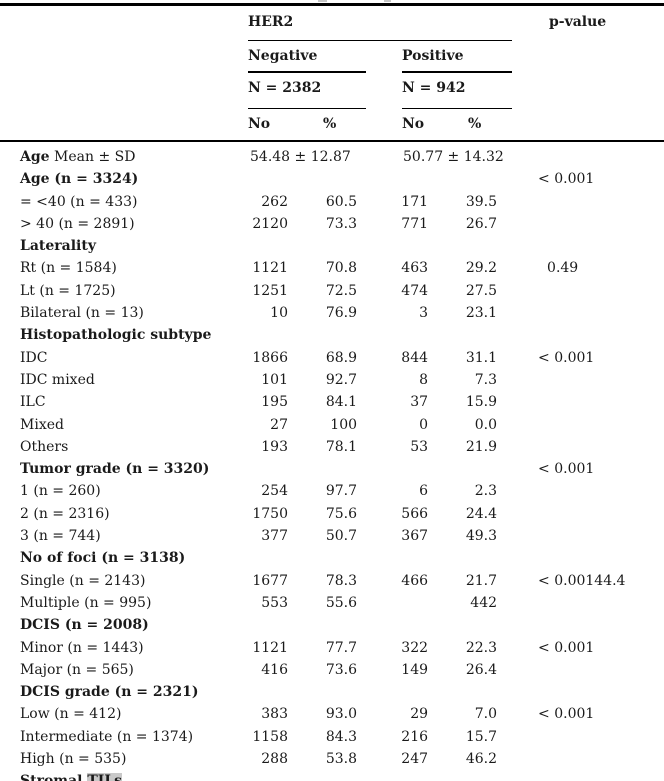 This screenshot has height=781, width=664. I want to click on positive-no-cell: 53, so click(419, 446).